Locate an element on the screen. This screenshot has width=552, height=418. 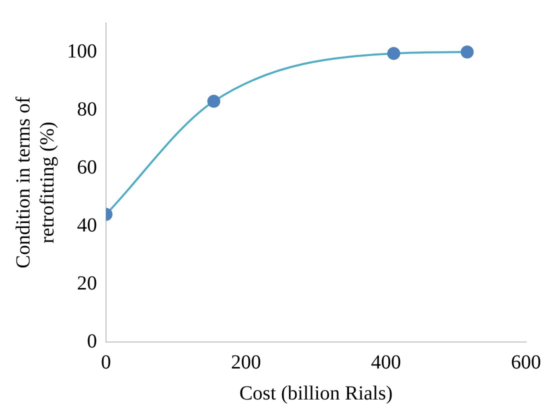
x-tick-label: 200 is located at coordinates (246, 362).